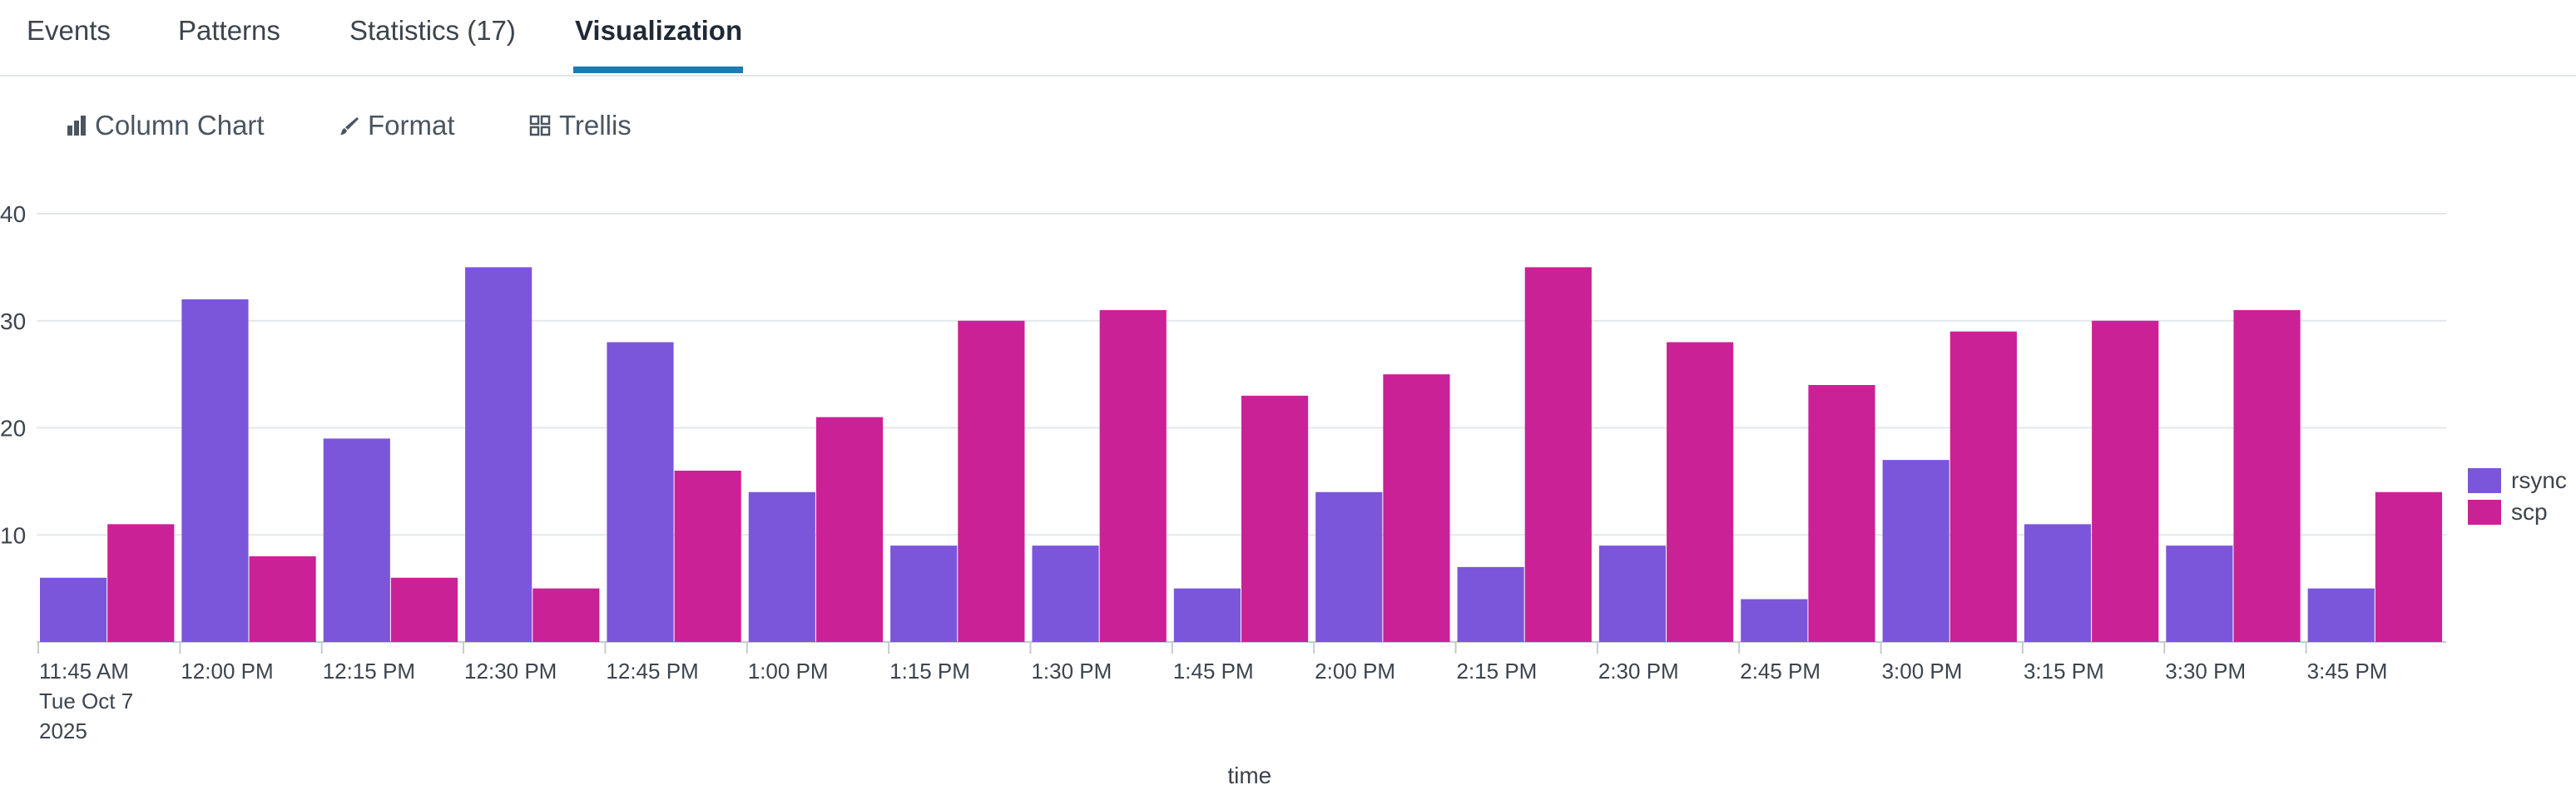  I want to click on column-chart-button: Column Chart, so click(166, 125).